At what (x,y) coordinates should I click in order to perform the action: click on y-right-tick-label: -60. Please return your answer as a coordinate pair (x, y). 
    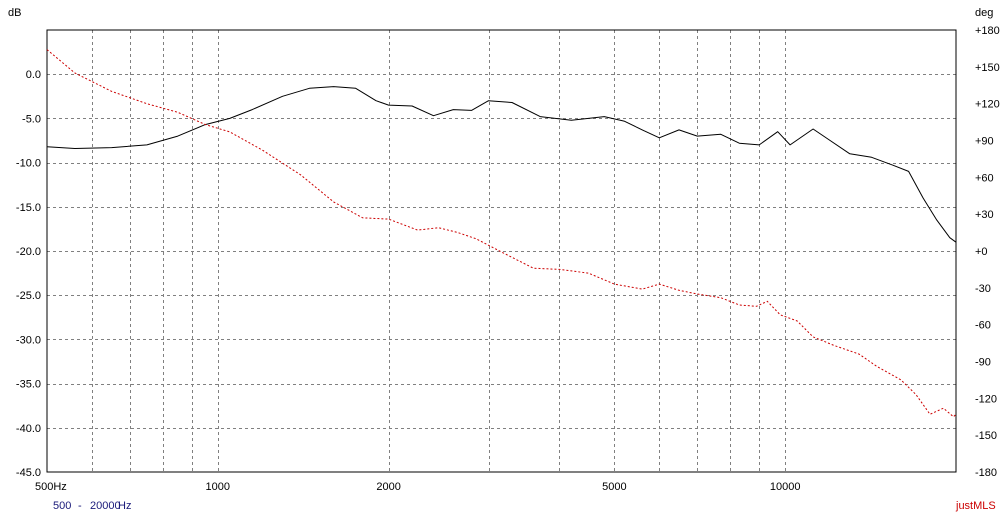
    Looking at the image, I should click on (983, 326).